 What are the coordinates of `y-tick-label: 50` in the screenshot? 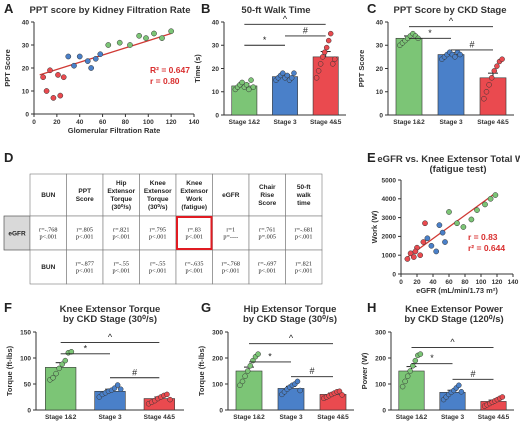 It's located at (28, 384).